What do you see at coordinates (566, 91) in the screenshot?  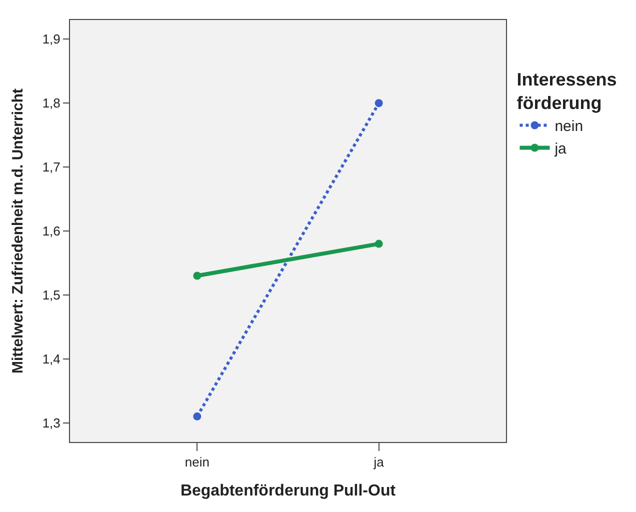 I see `legend-title: Interessens förderung` at bounding box center [566, 91].